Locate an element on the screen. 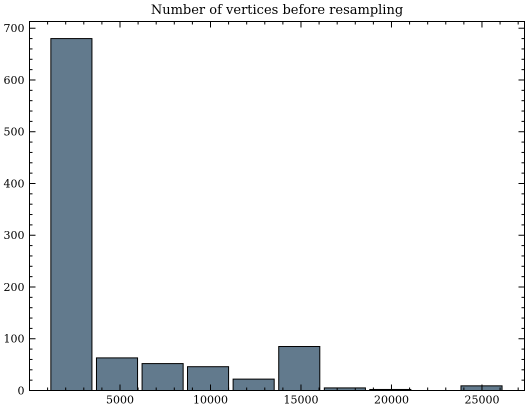 Image resolution: width=529 pixels, height=408 pixels. y-tick-label: 500 is located at coordinates (14, 132).